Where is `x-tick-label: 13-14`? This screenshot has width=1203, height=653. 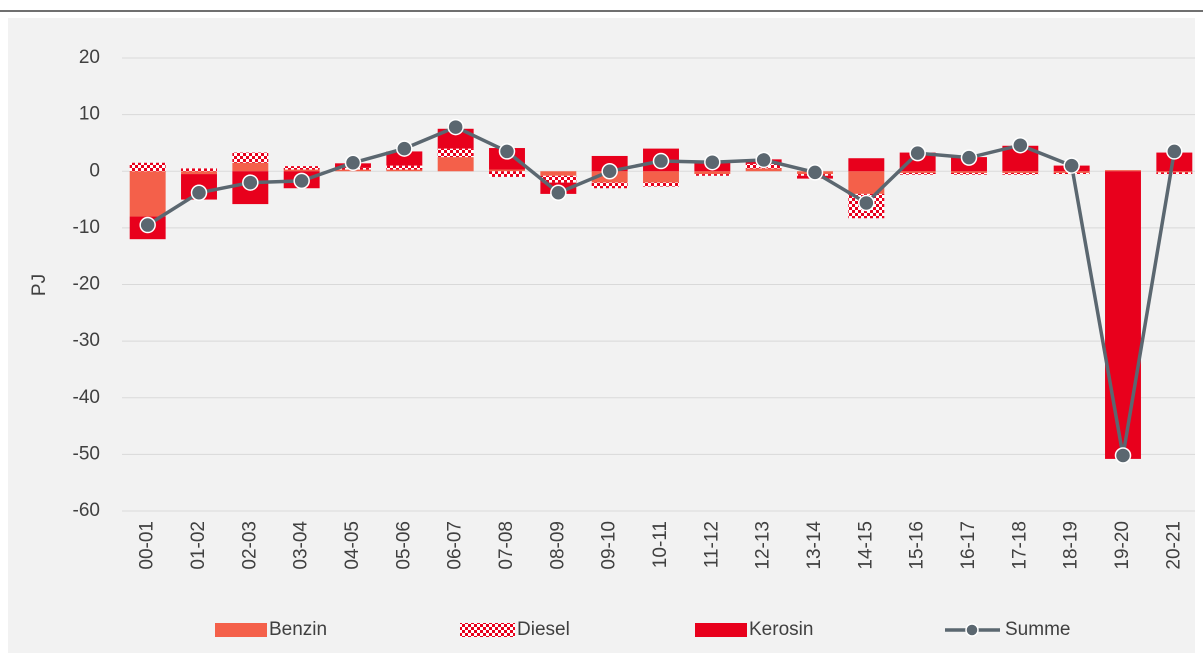 x-tick-label: 13-14 is located at coordinates (814, 545).